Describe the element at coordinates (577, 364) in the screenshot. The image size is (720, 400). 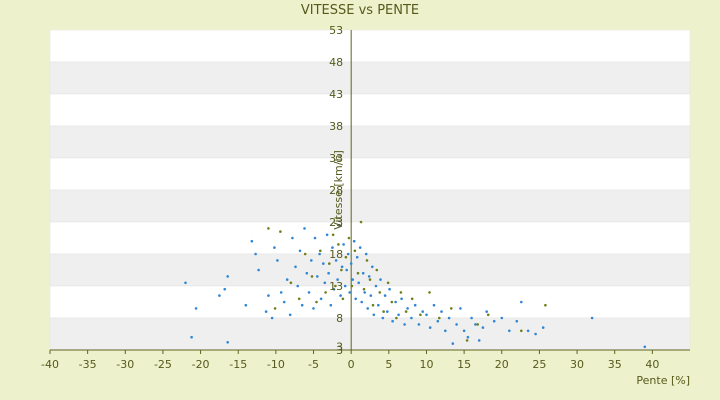
I see `x-tick-label: 30` at that location.